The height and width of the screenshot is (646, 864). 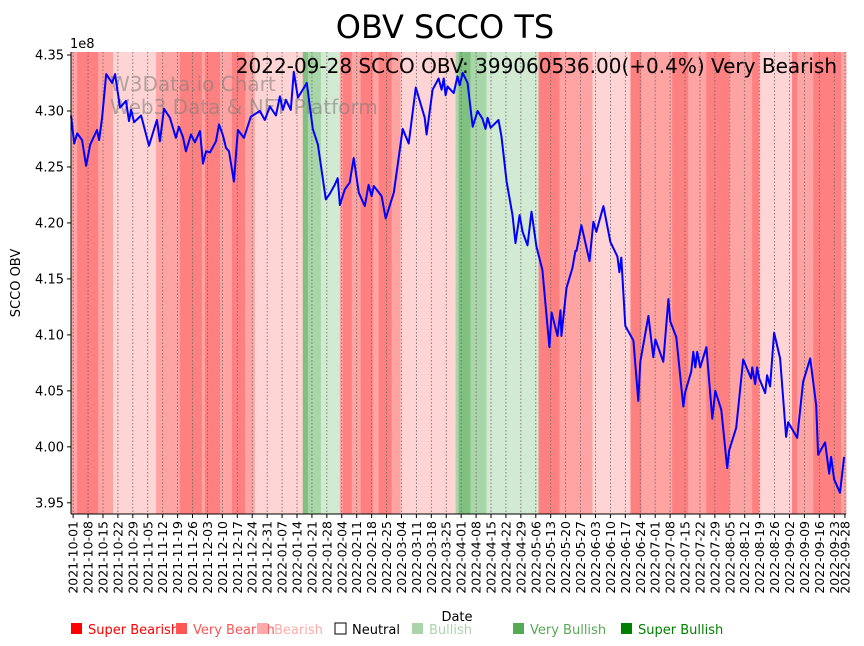 I want to click on x-tick-label: 2022-02-18, so click(x=371, y=557).